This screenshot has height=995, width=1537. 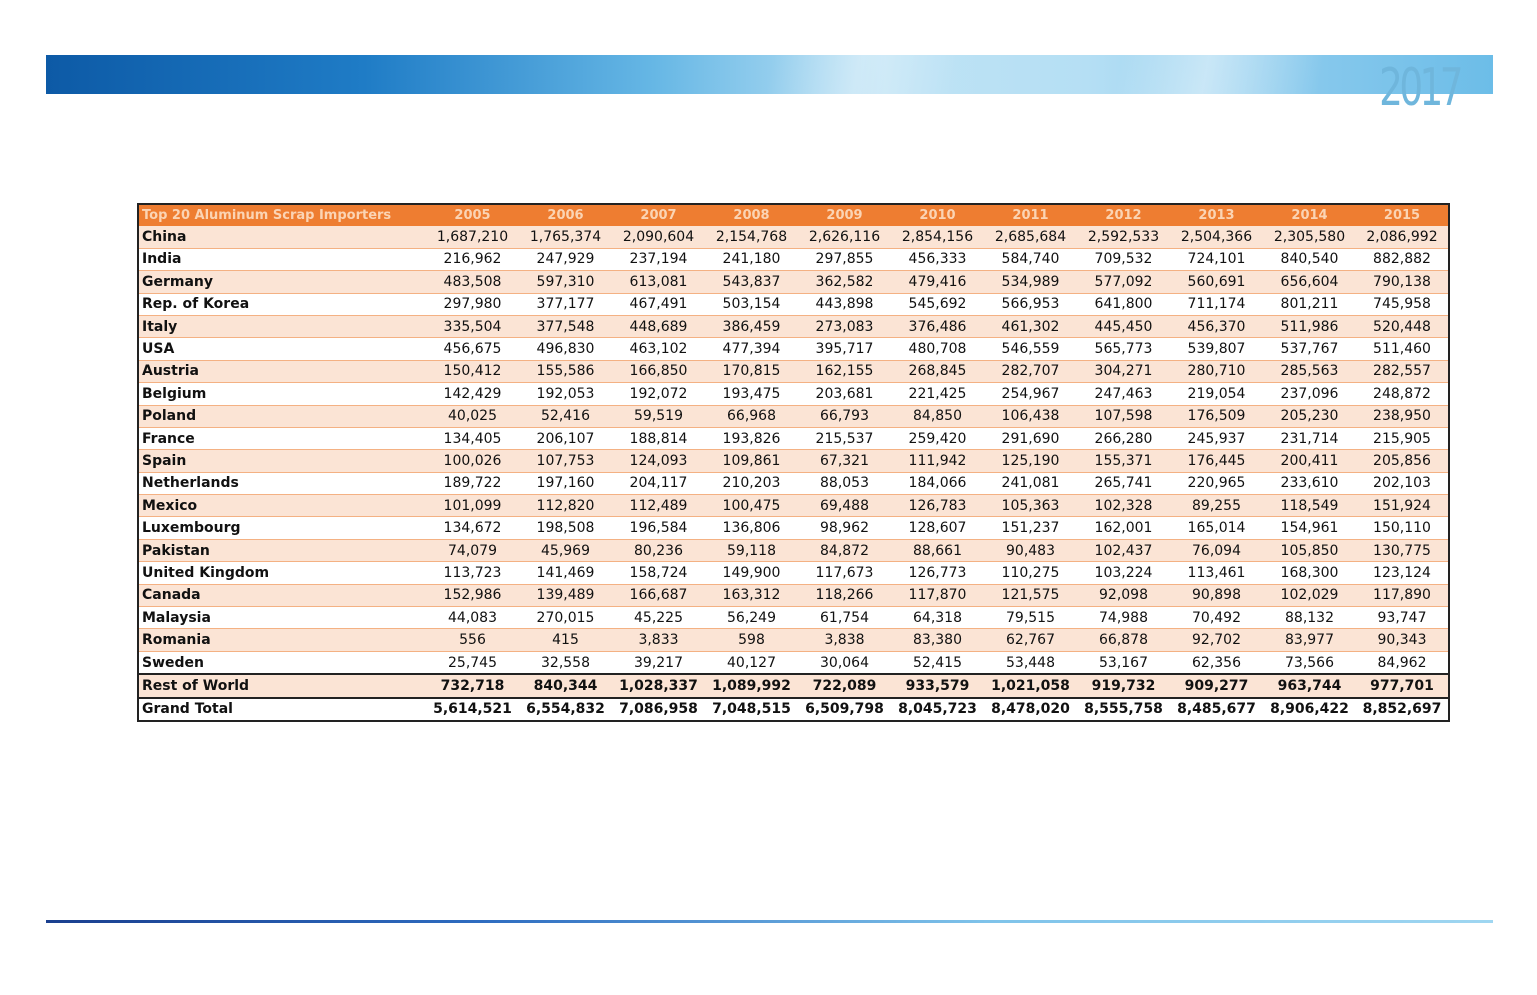 What do you see at coordinates (1309, 237) in the screenshot?
I see `table-cell: 2,305,580` at bounding box center [1309, 237].